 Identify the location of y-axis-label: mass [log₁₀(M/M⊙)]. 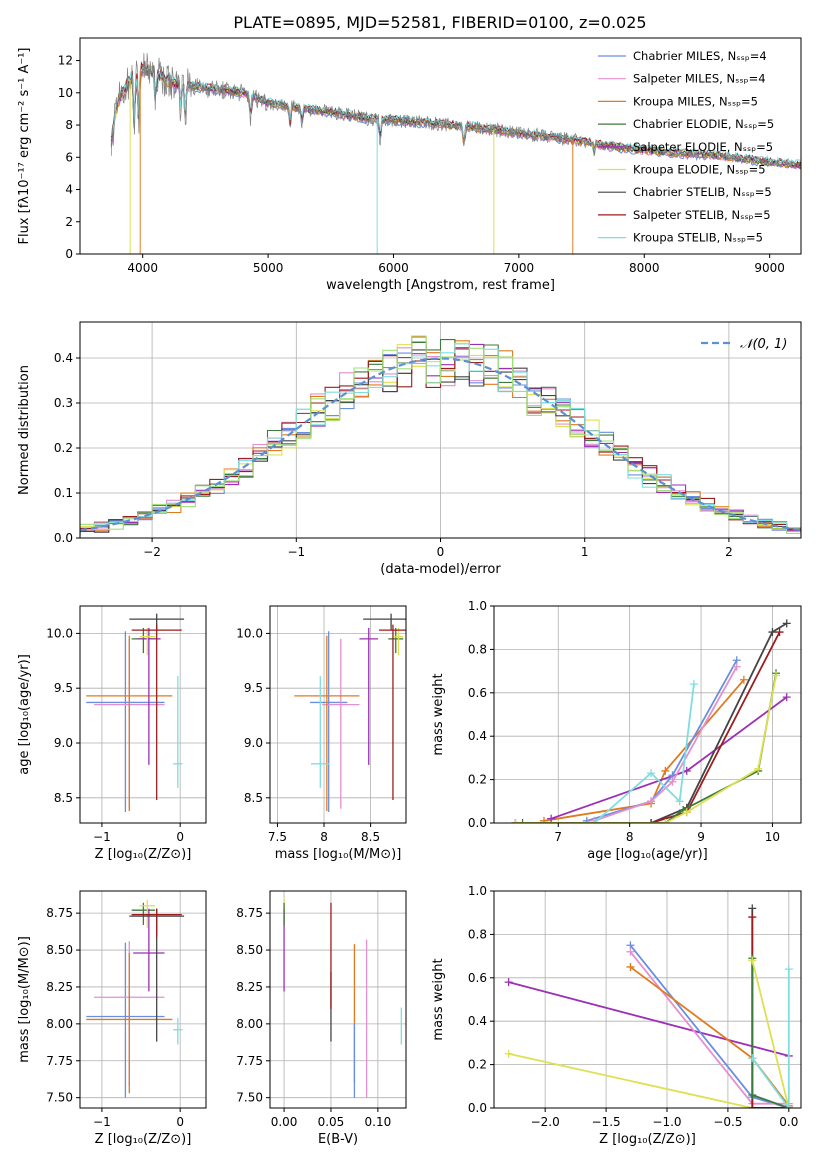
(24, 999).